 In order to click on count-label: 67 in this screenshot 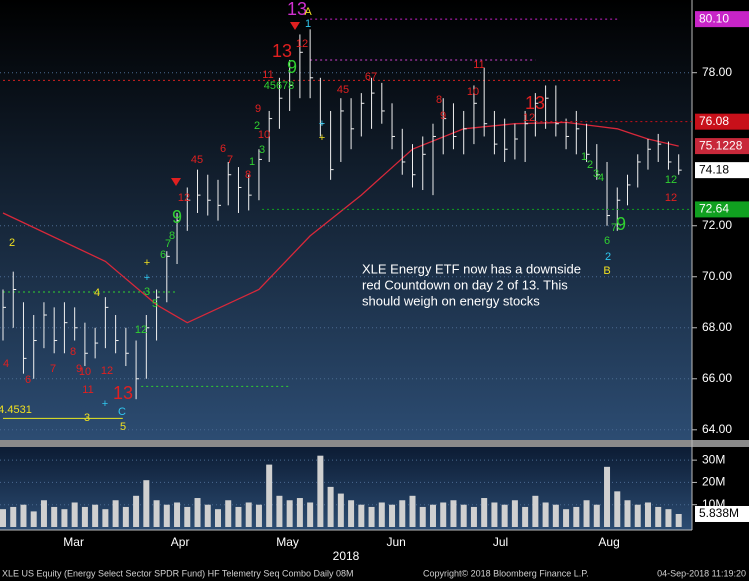, I will do `click(371, 77)`.